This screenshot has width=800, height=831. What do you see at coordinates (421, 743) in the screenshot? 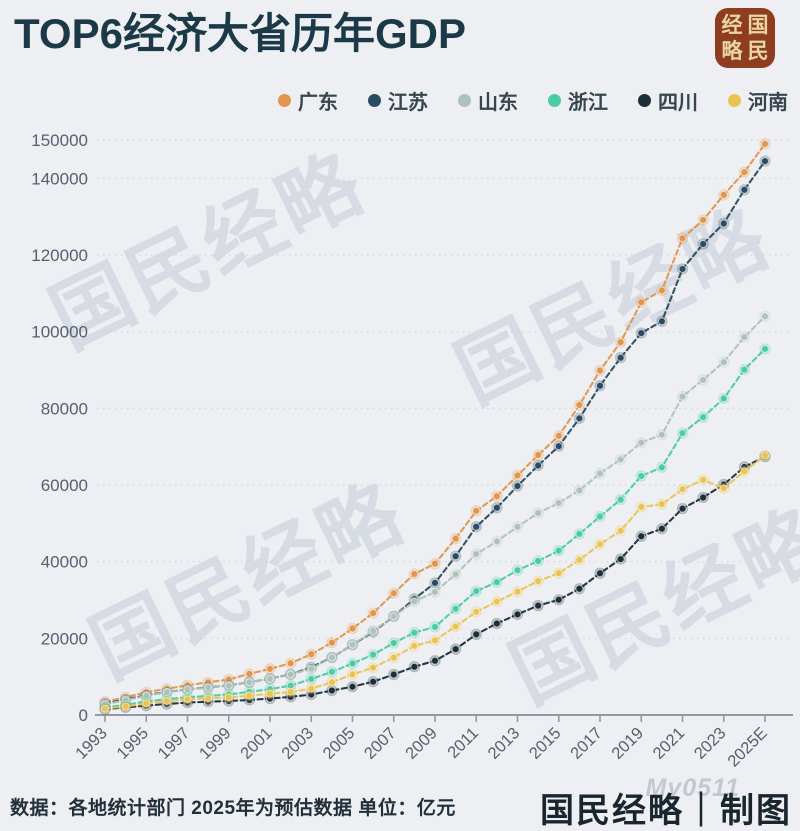
I see `x-axis-tick-label: 2009` at bounding box center [421, 743].